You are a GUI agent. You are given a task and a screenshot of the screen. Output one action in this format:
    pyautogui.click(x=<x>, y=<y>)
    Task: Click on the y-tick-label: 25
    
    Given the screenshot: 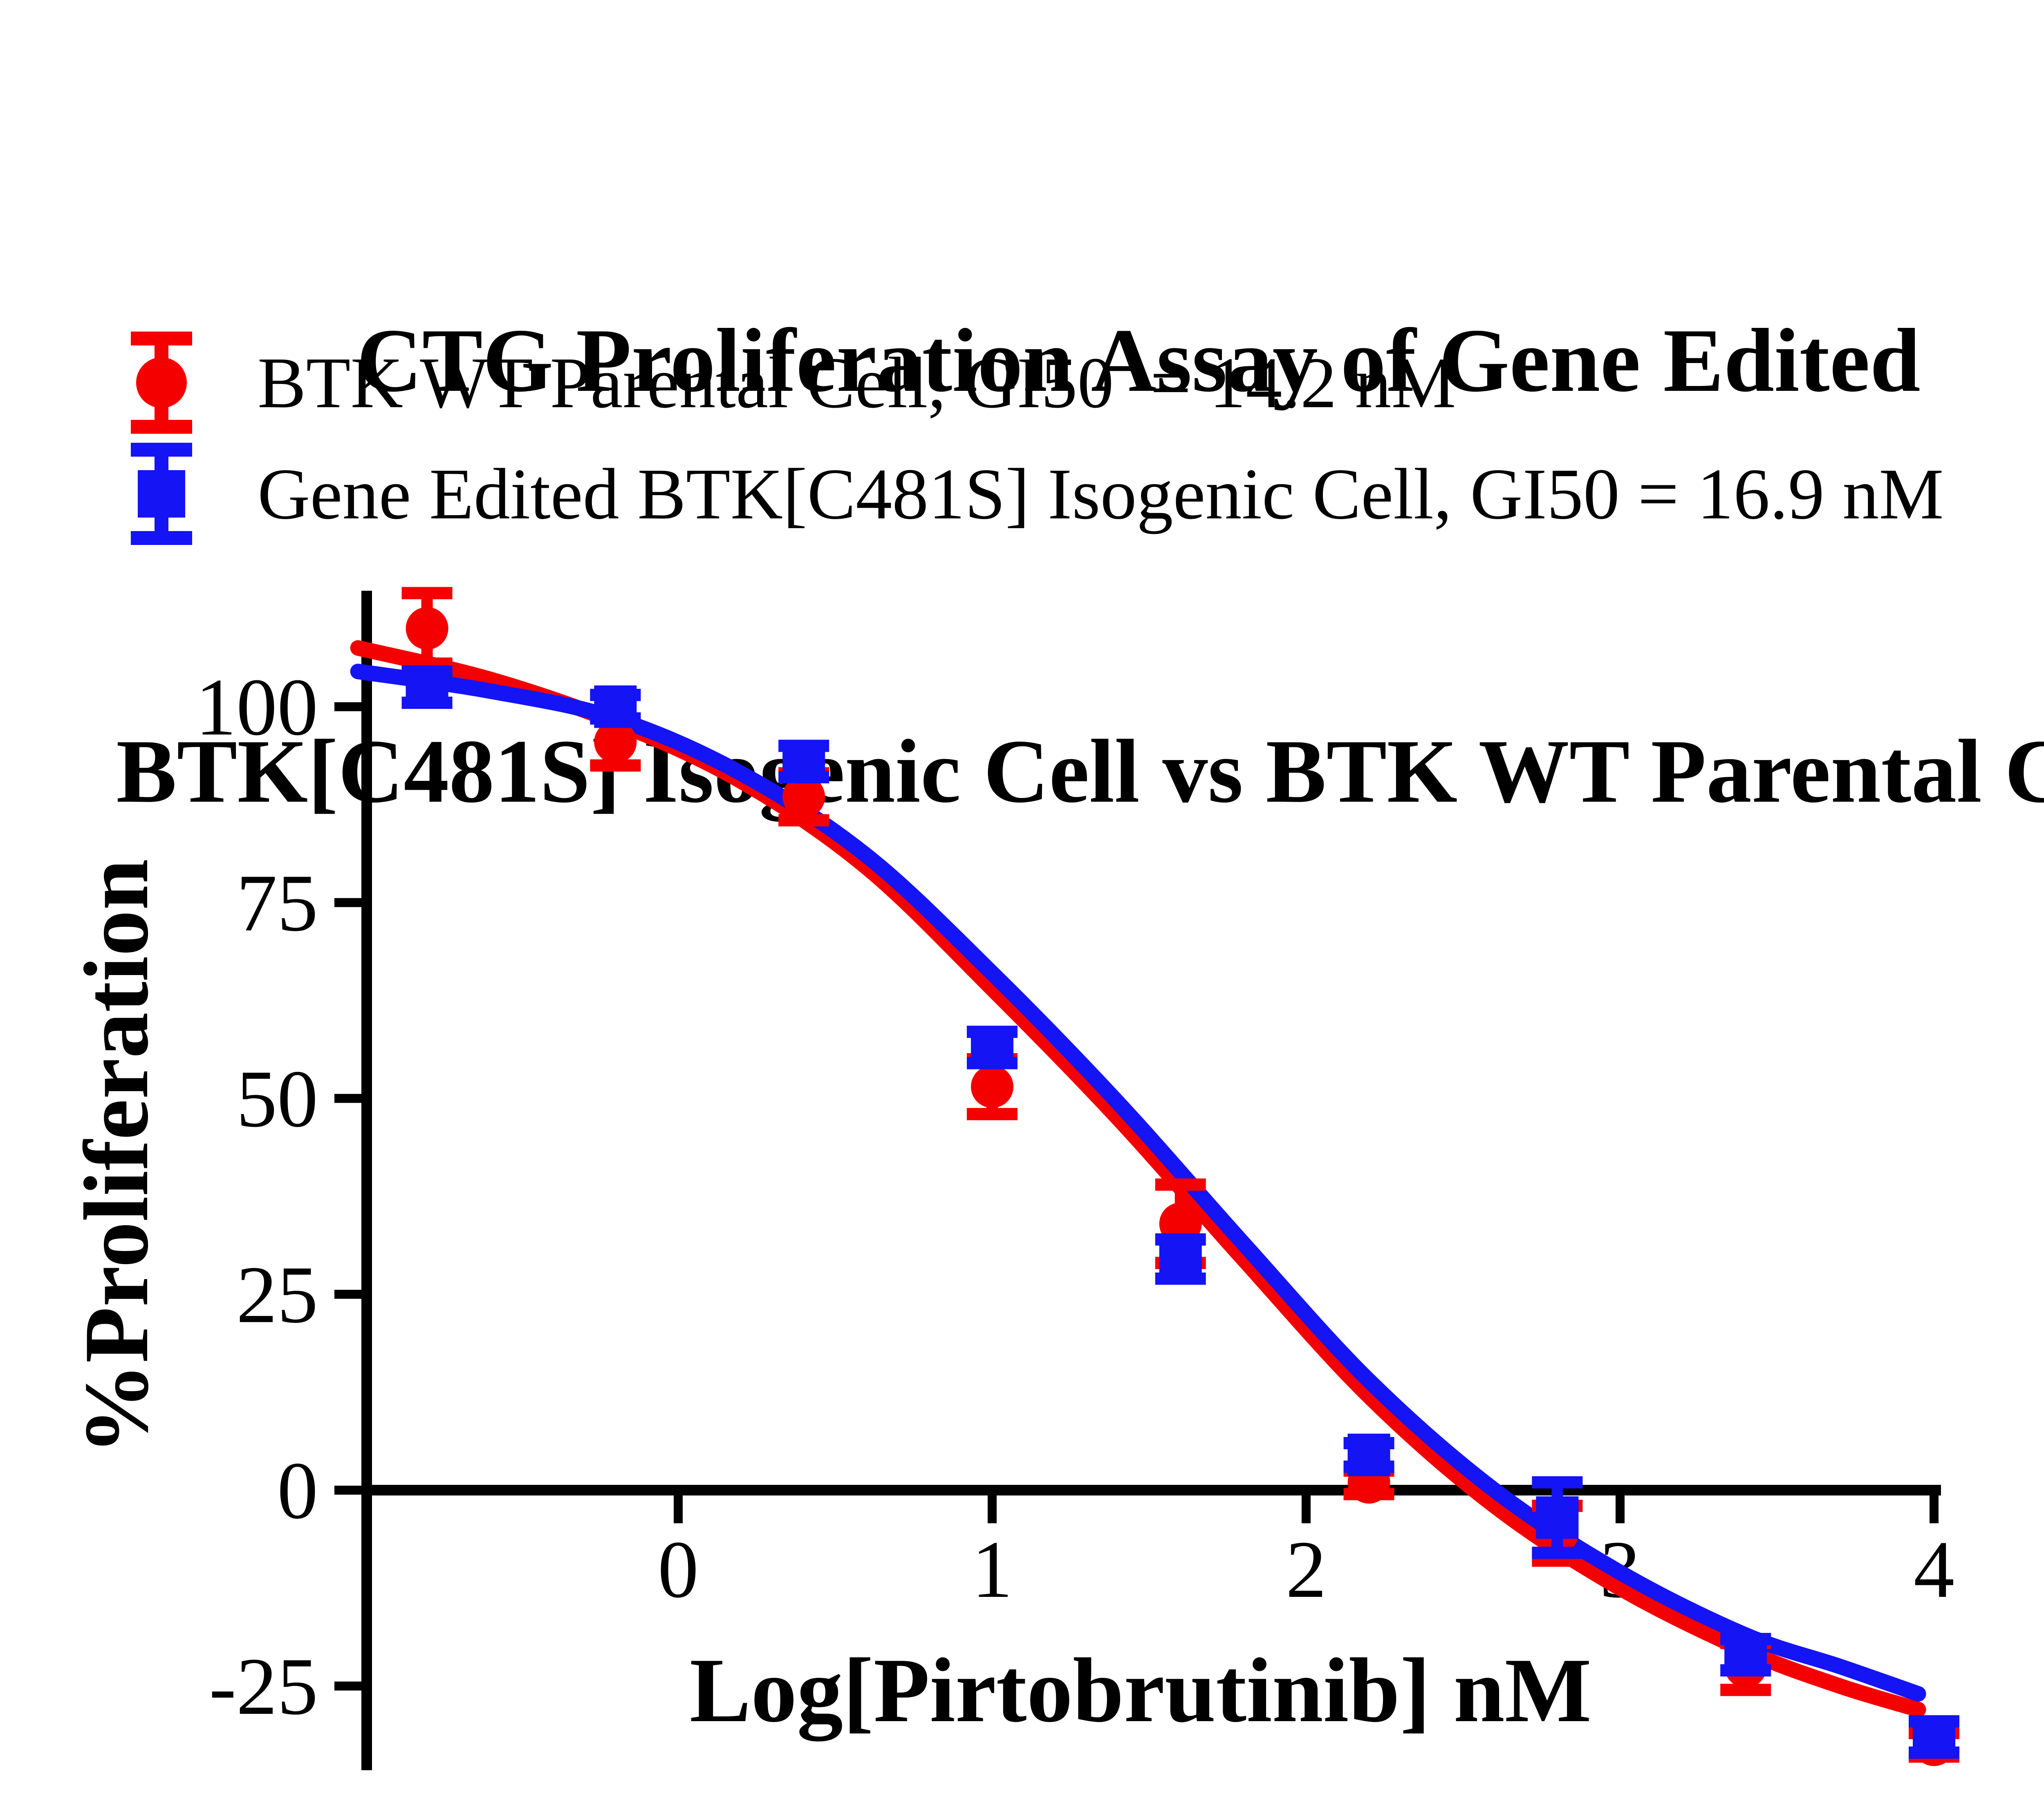 What is the action you would take?
    pyautogui.click(x=277, y=1295)
    